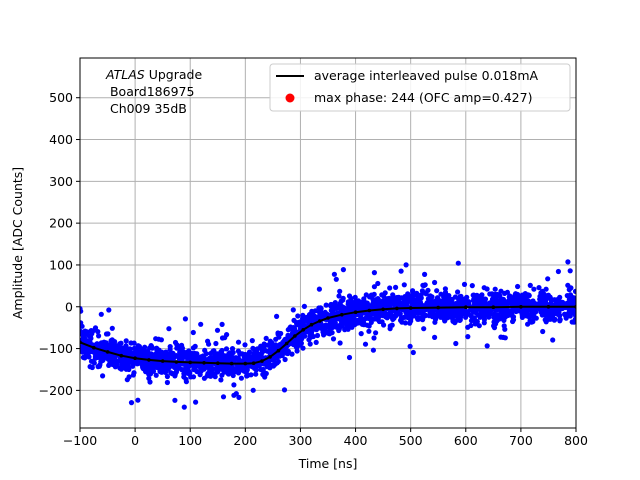 This screenshot has width=640, height=480. I want to click on y-tick-label: 200, so click(61, 223).